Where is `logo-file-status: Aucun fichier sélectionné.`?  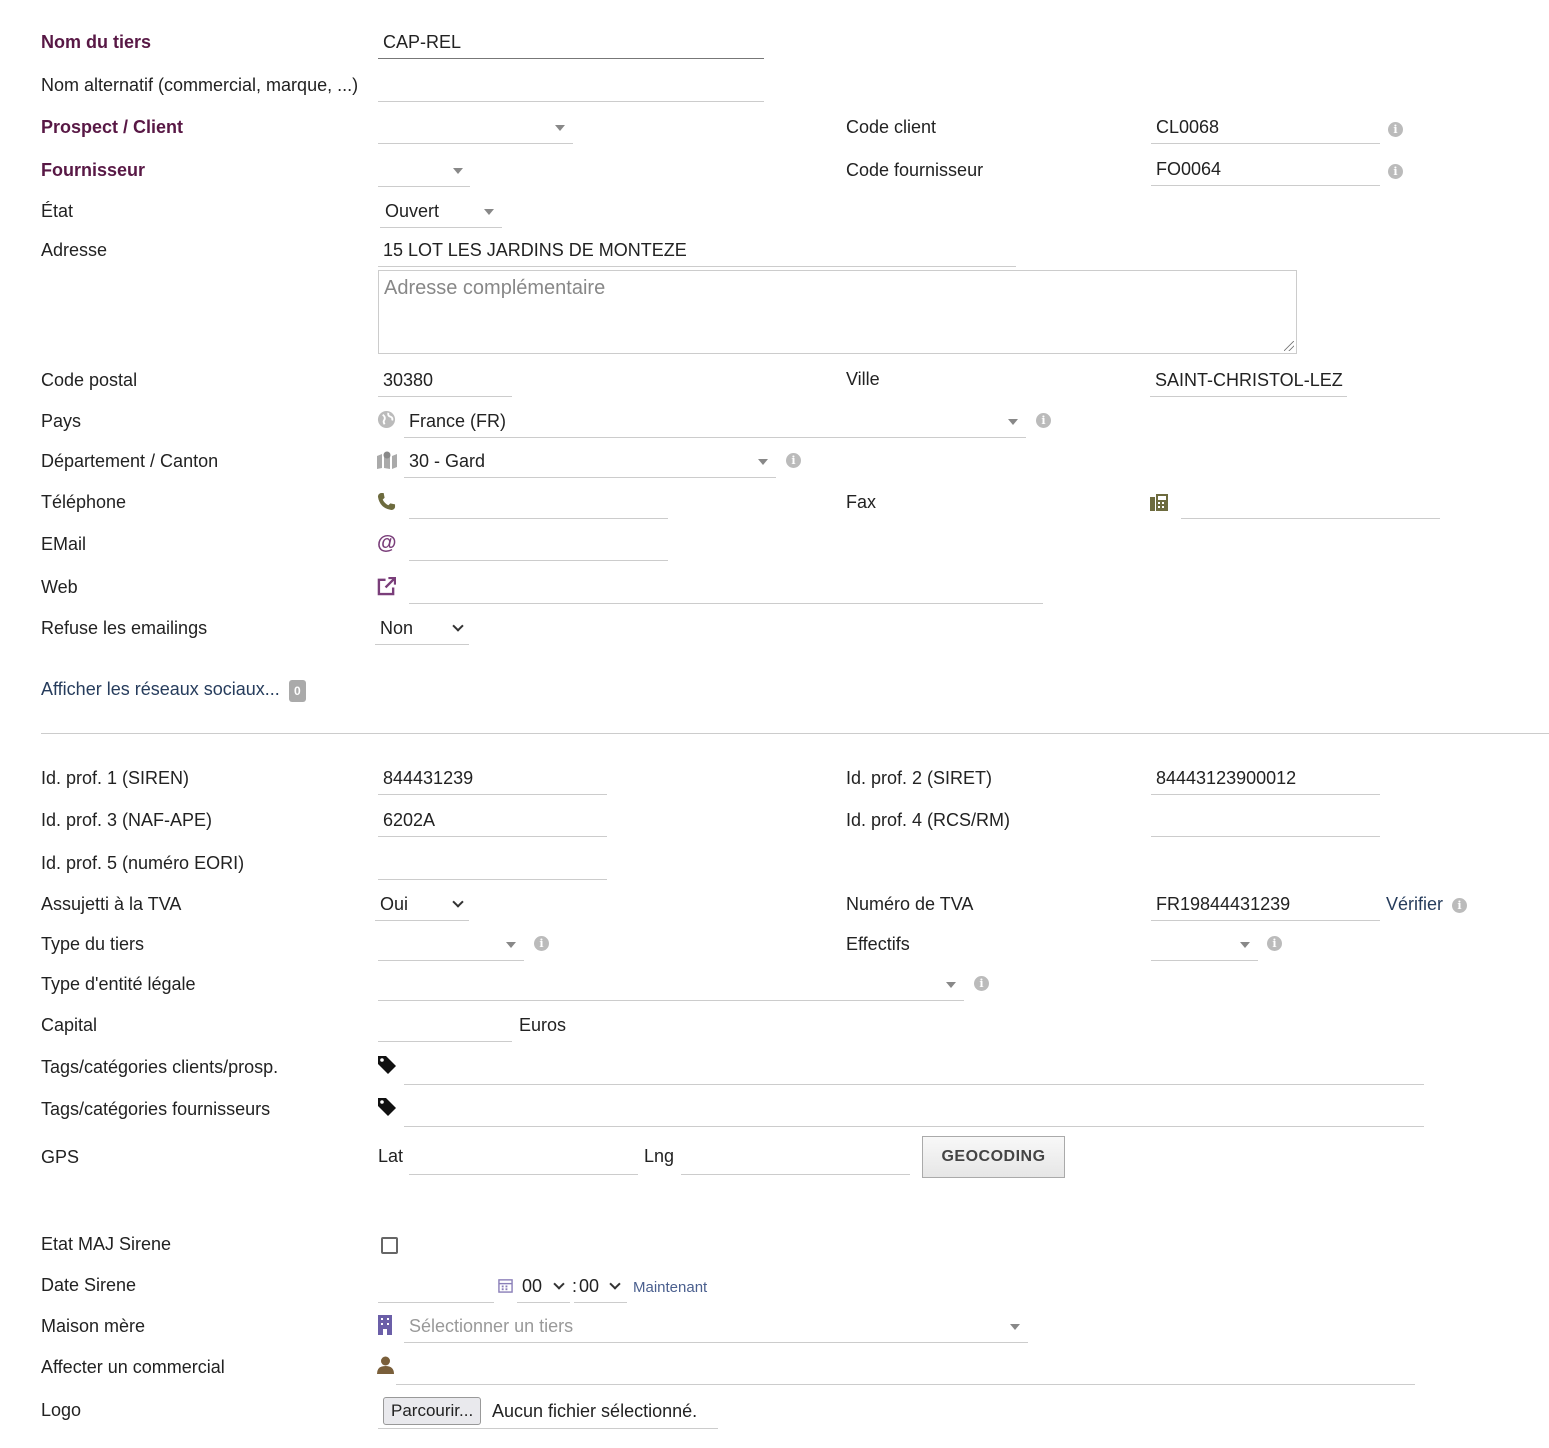 logo-file-status: Aucun fichier sélectionné. is located at coordinates (595, 1411).